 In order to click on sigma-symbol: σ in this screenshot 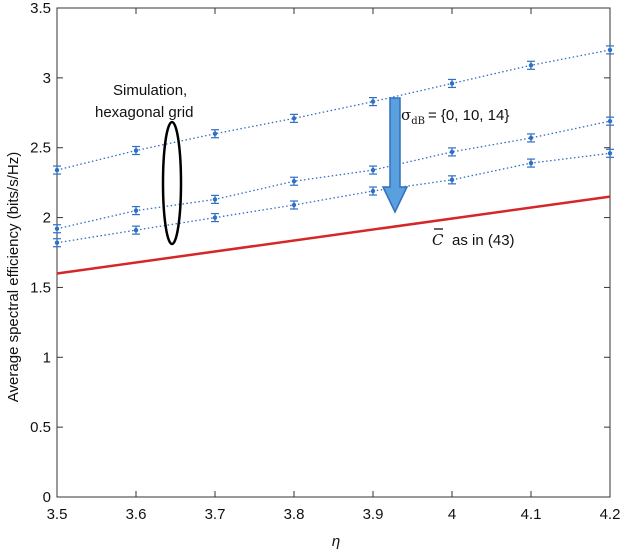, I will do `click(406, 115)`.